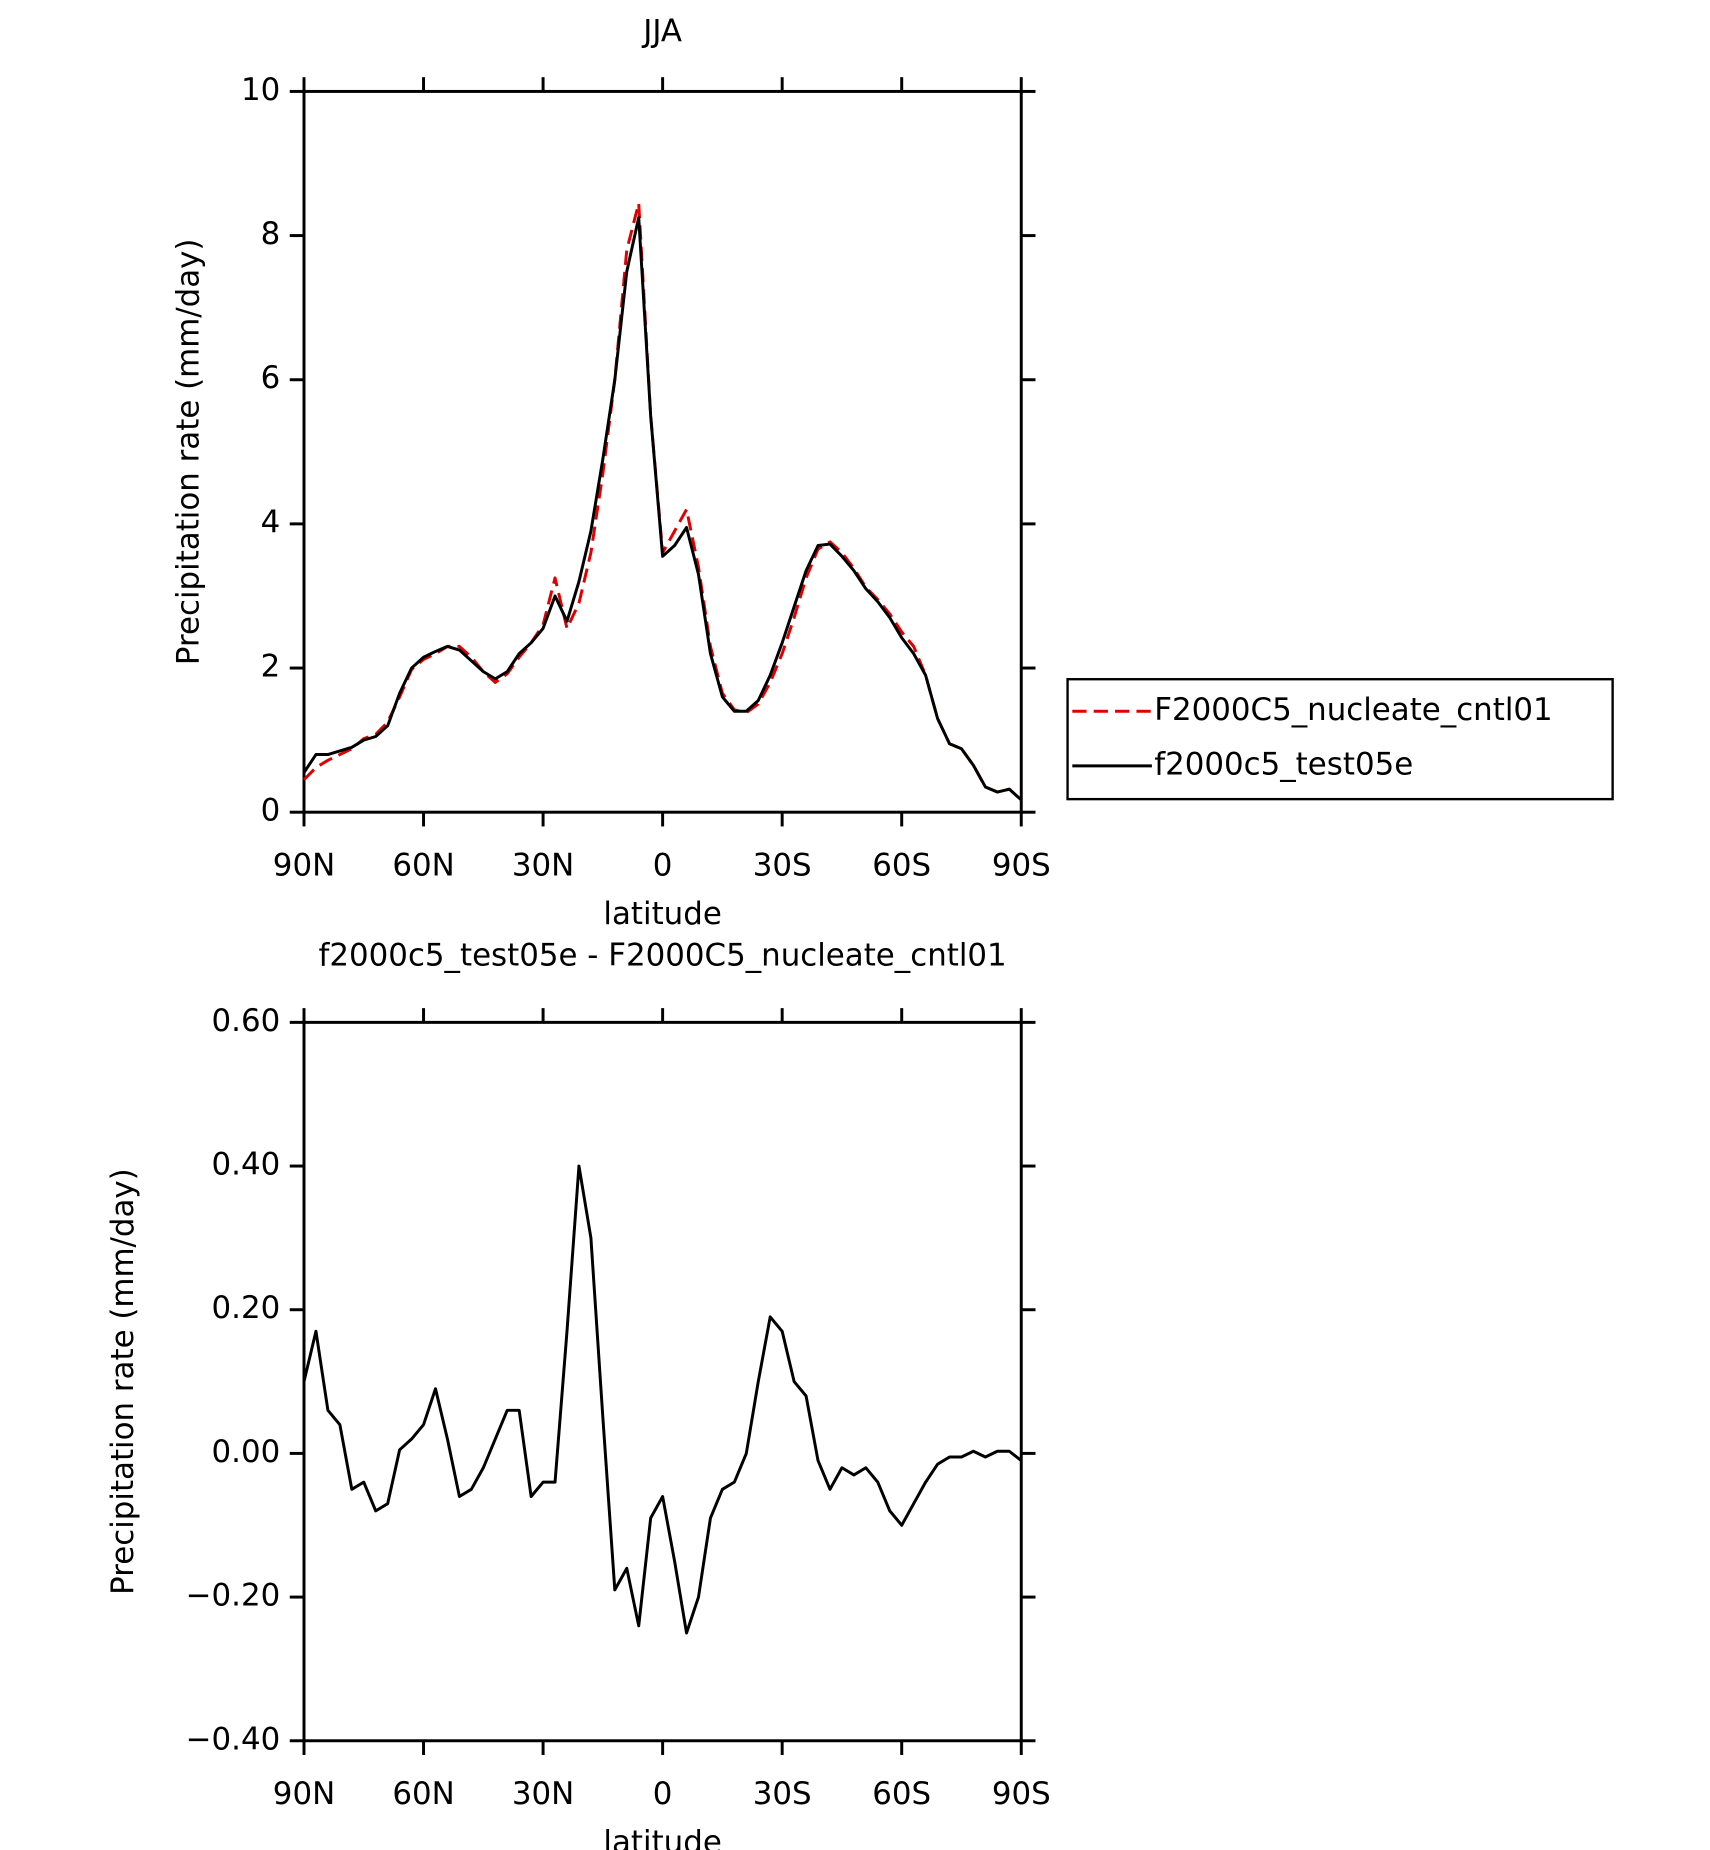 The height and width of the screenshot is (1850, 1710). What do you see at coordinates (661, 32) in the screenshot?
I see `chart-title: JJA` at bounding box center [661, 32].